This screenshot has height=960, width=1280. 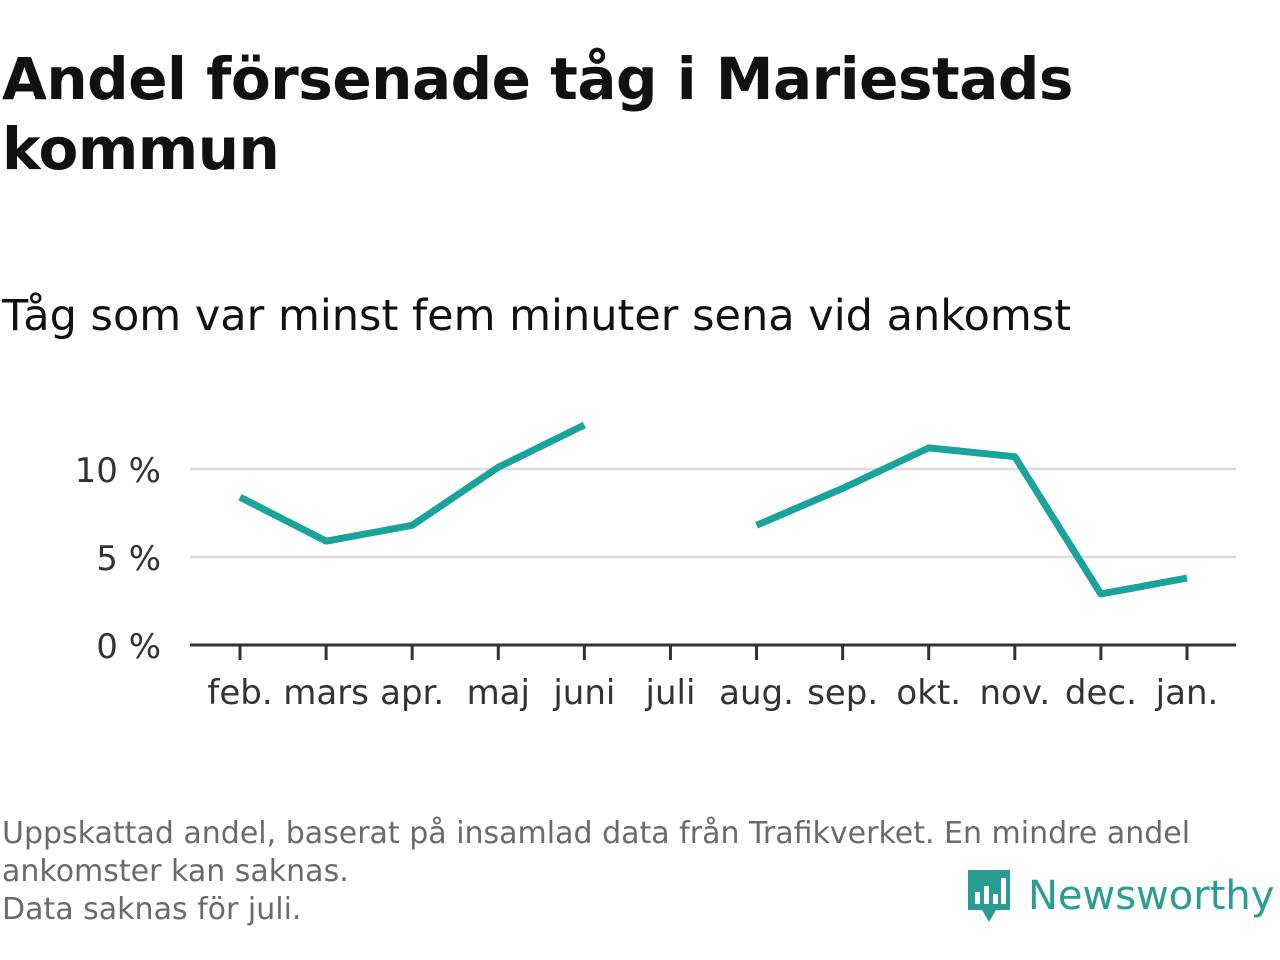 I want to click on y-tick-label: 0 %, so click(x=128, y=647).